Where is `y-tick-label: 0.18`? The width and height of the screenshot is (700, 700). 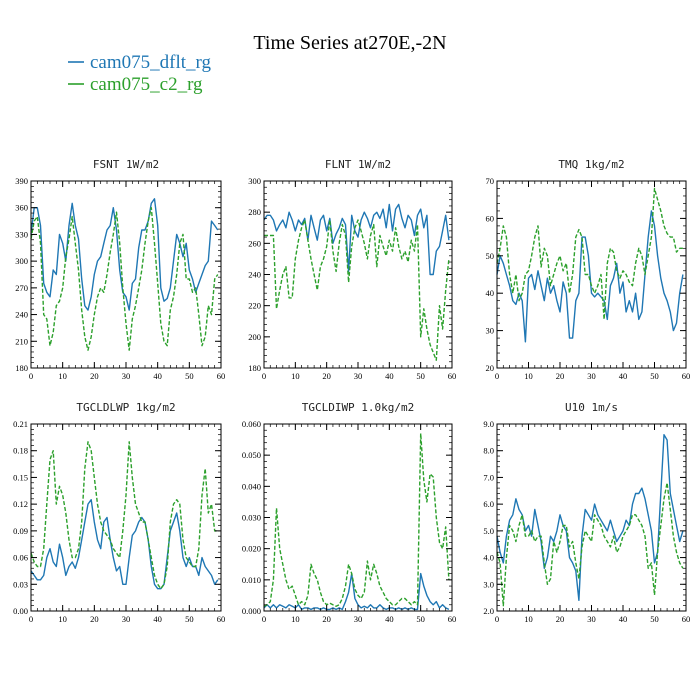 y-tick-label: 0.18 is located at coordinates (20, 451).